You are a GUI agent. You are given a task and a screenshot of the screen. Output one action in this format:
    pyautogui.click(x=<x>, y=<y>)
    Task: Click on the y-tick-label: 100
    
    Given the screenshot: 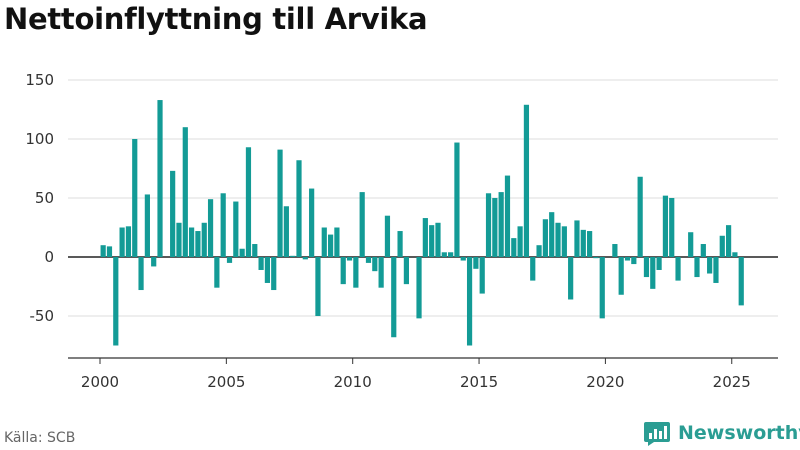 What is the action you would take?
    pyautogui.click(x=39, y=139)
    